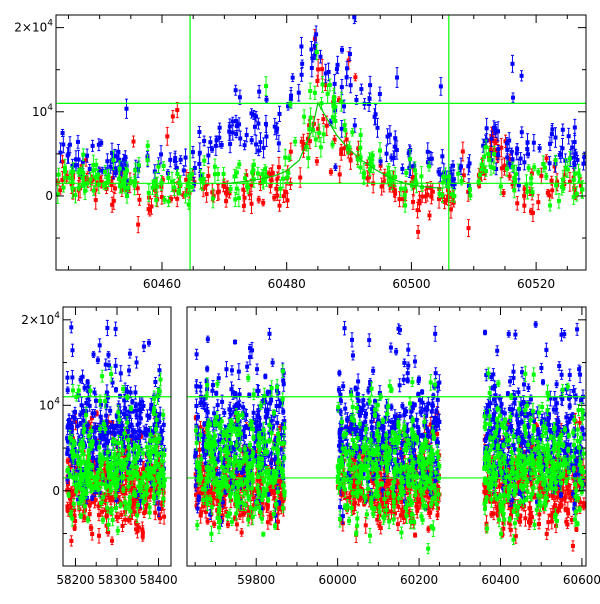 The height and width of the screenshot is (604, 600). What do you see at coordinates (500, 580) in the screenshot?
I see `x-tick-label: 60400` at bounding box center [500, 580].